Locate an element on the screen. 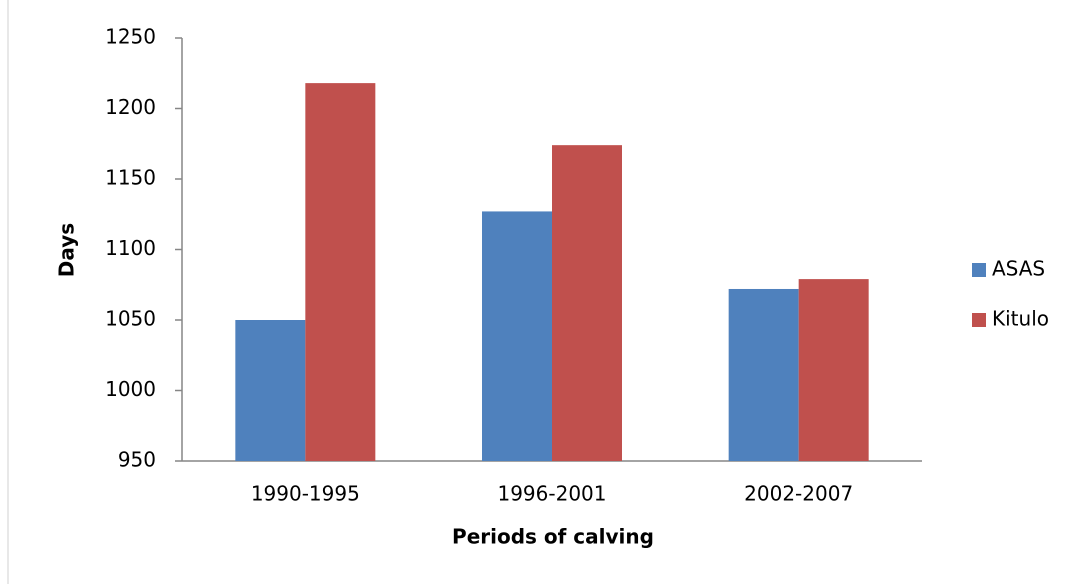 This screenshot has height=584, width=1075. y-tick-label: 1200 is located at coordinates (130, 107).